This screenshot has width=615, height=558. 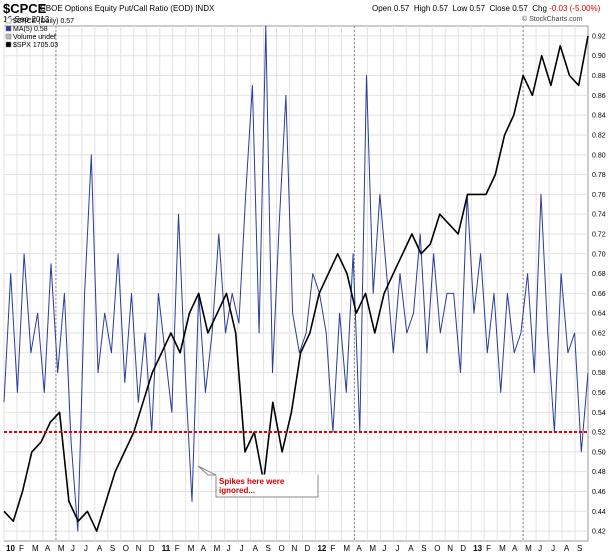 What do you see at coordinates (477, 8) in the screenshot?
I see `low-value: 0.57` at bounding box center [477, 8].